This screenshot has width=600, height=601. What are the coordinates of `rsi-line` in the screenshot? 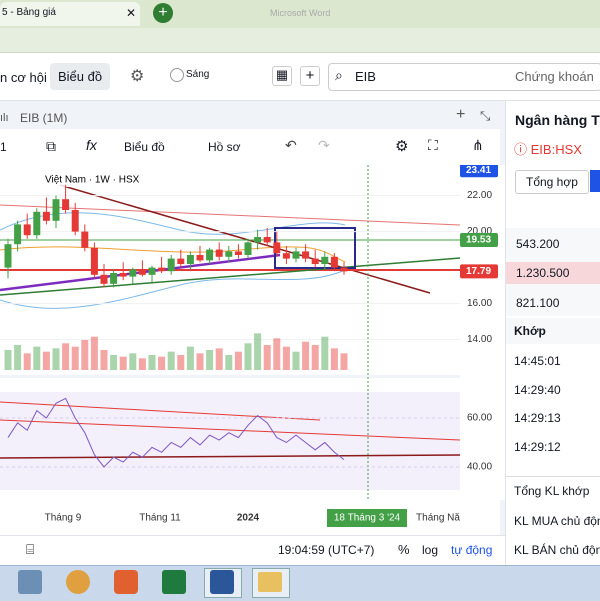 It's located at (176, 432).